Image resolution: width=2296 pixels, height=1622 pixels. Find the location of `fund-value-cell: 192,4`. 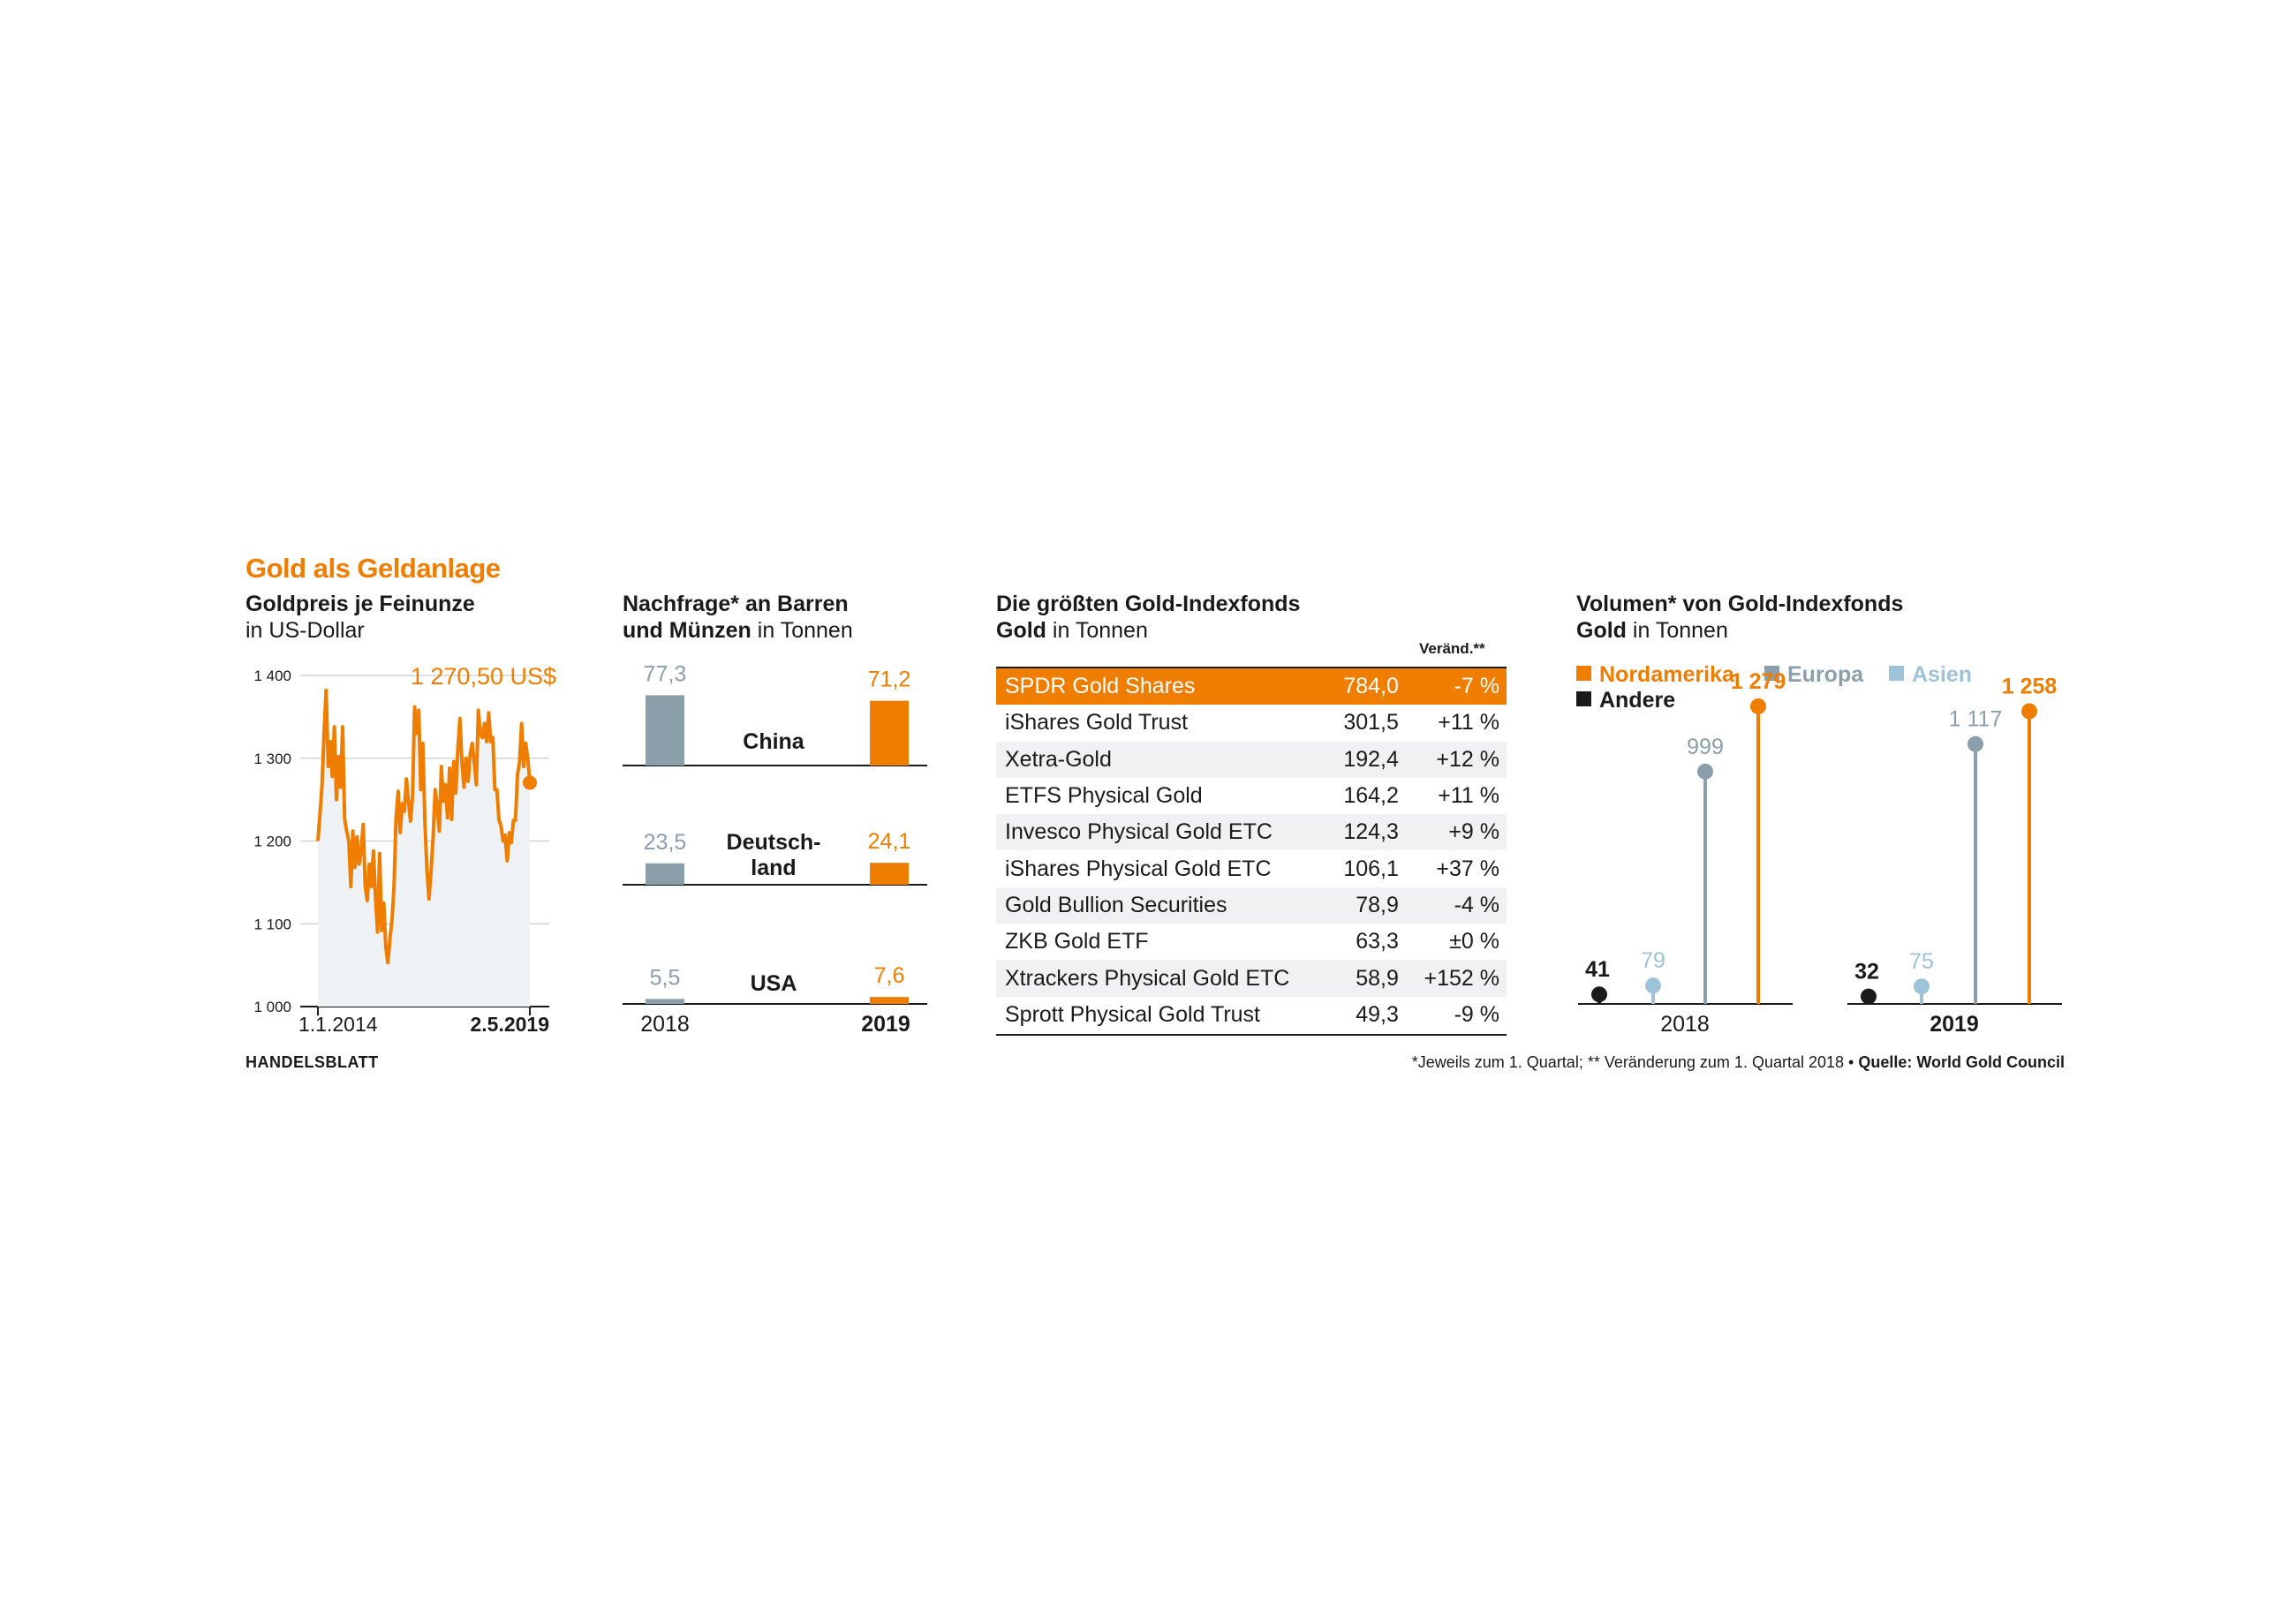

fund-value-cell: 192,4 is located at coordinates (1366, 760).